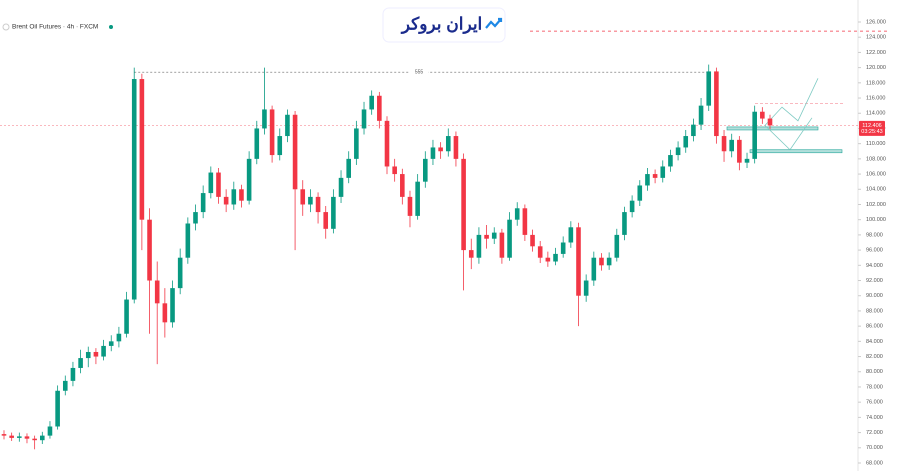 This screenshot has width=900, height=476. I want to click on y-tick-label: 74.000, so click(874, 418).